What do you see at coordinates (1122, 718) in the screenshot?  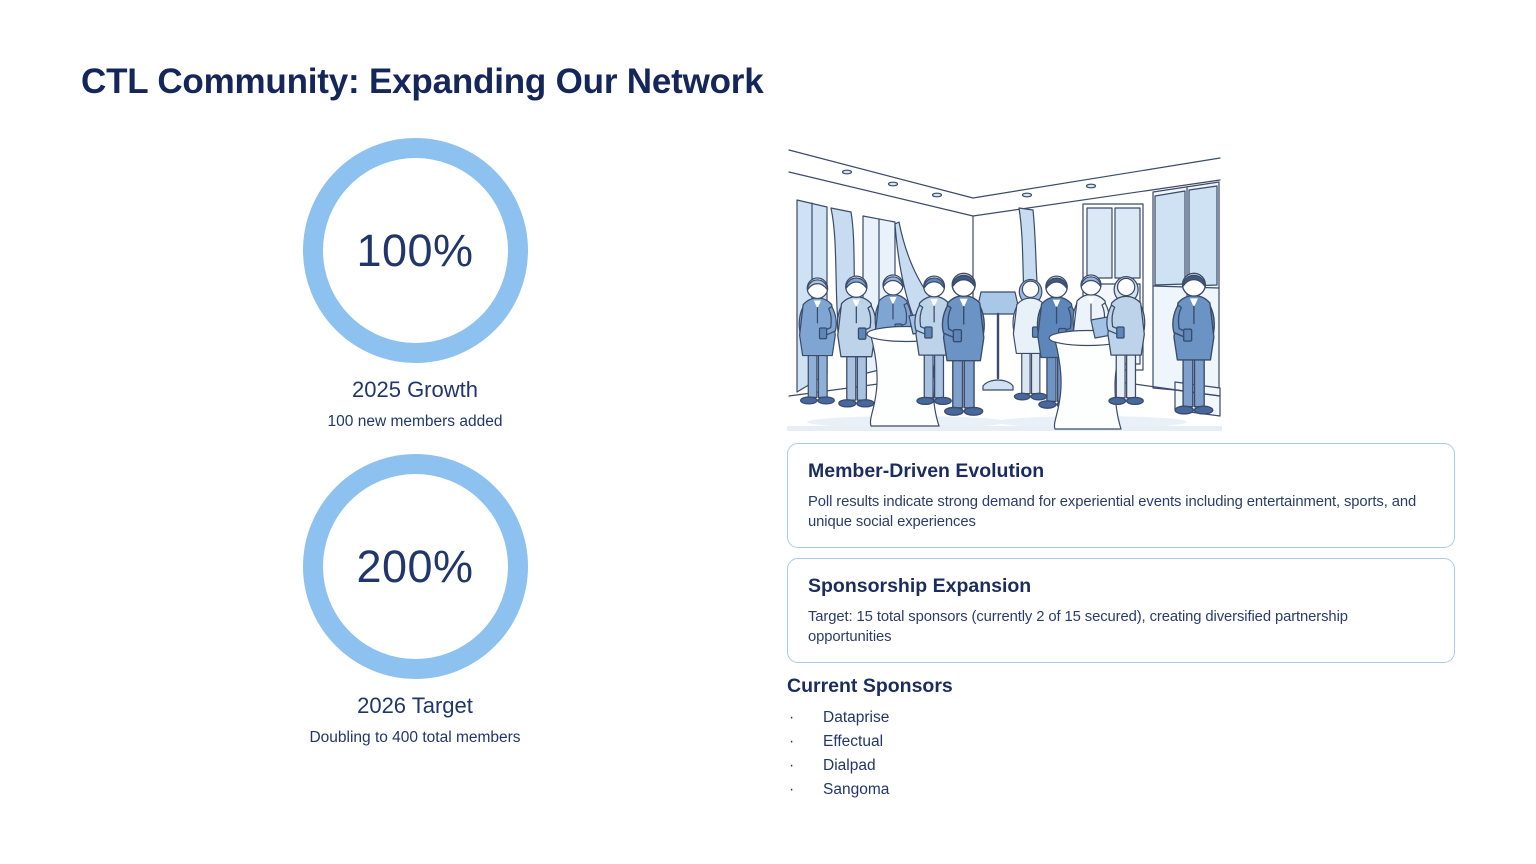 I see `sponsor-item: · Dataprise` at bounding box center [1122, 718].